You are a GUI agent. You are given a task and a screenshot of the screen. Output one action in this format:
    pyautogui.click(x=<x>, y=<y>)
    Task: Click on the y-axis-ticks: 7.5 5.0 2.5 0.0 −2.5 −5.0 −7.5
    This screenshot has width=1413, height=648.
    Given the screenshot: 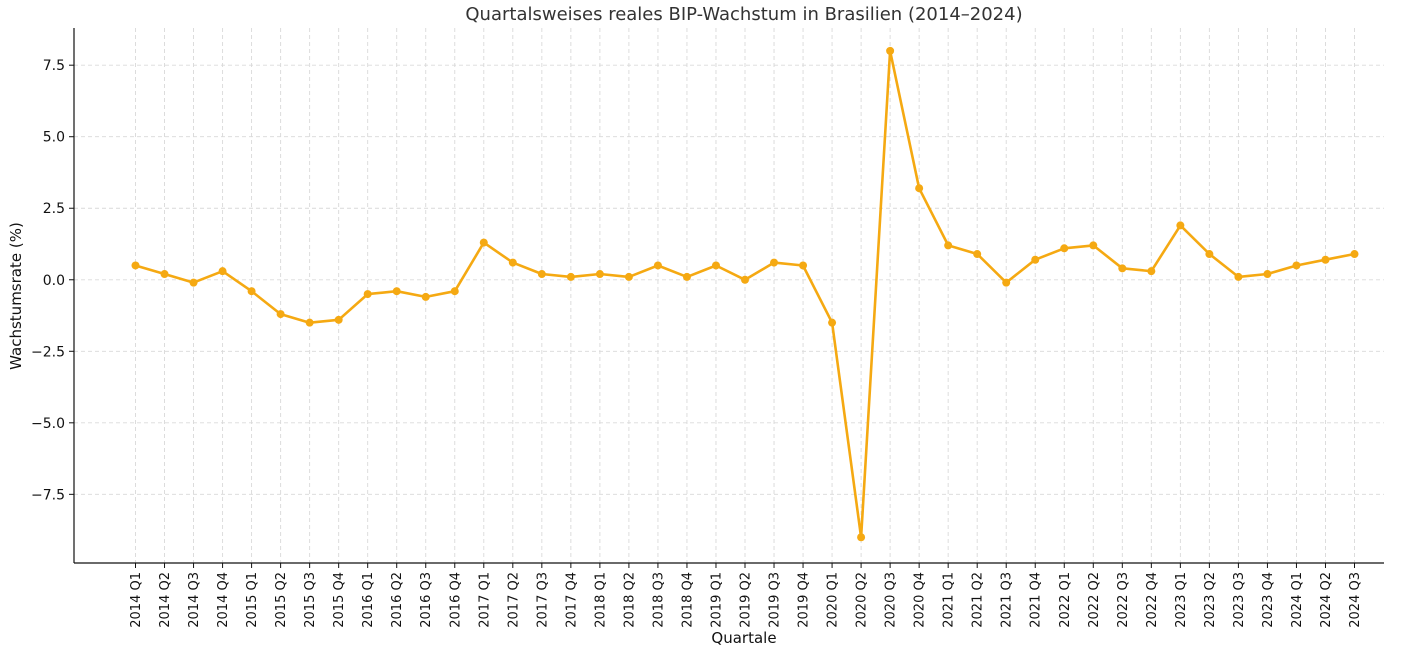 What is the action you would take?
    pyautogui.click(x=52, y=280)
    